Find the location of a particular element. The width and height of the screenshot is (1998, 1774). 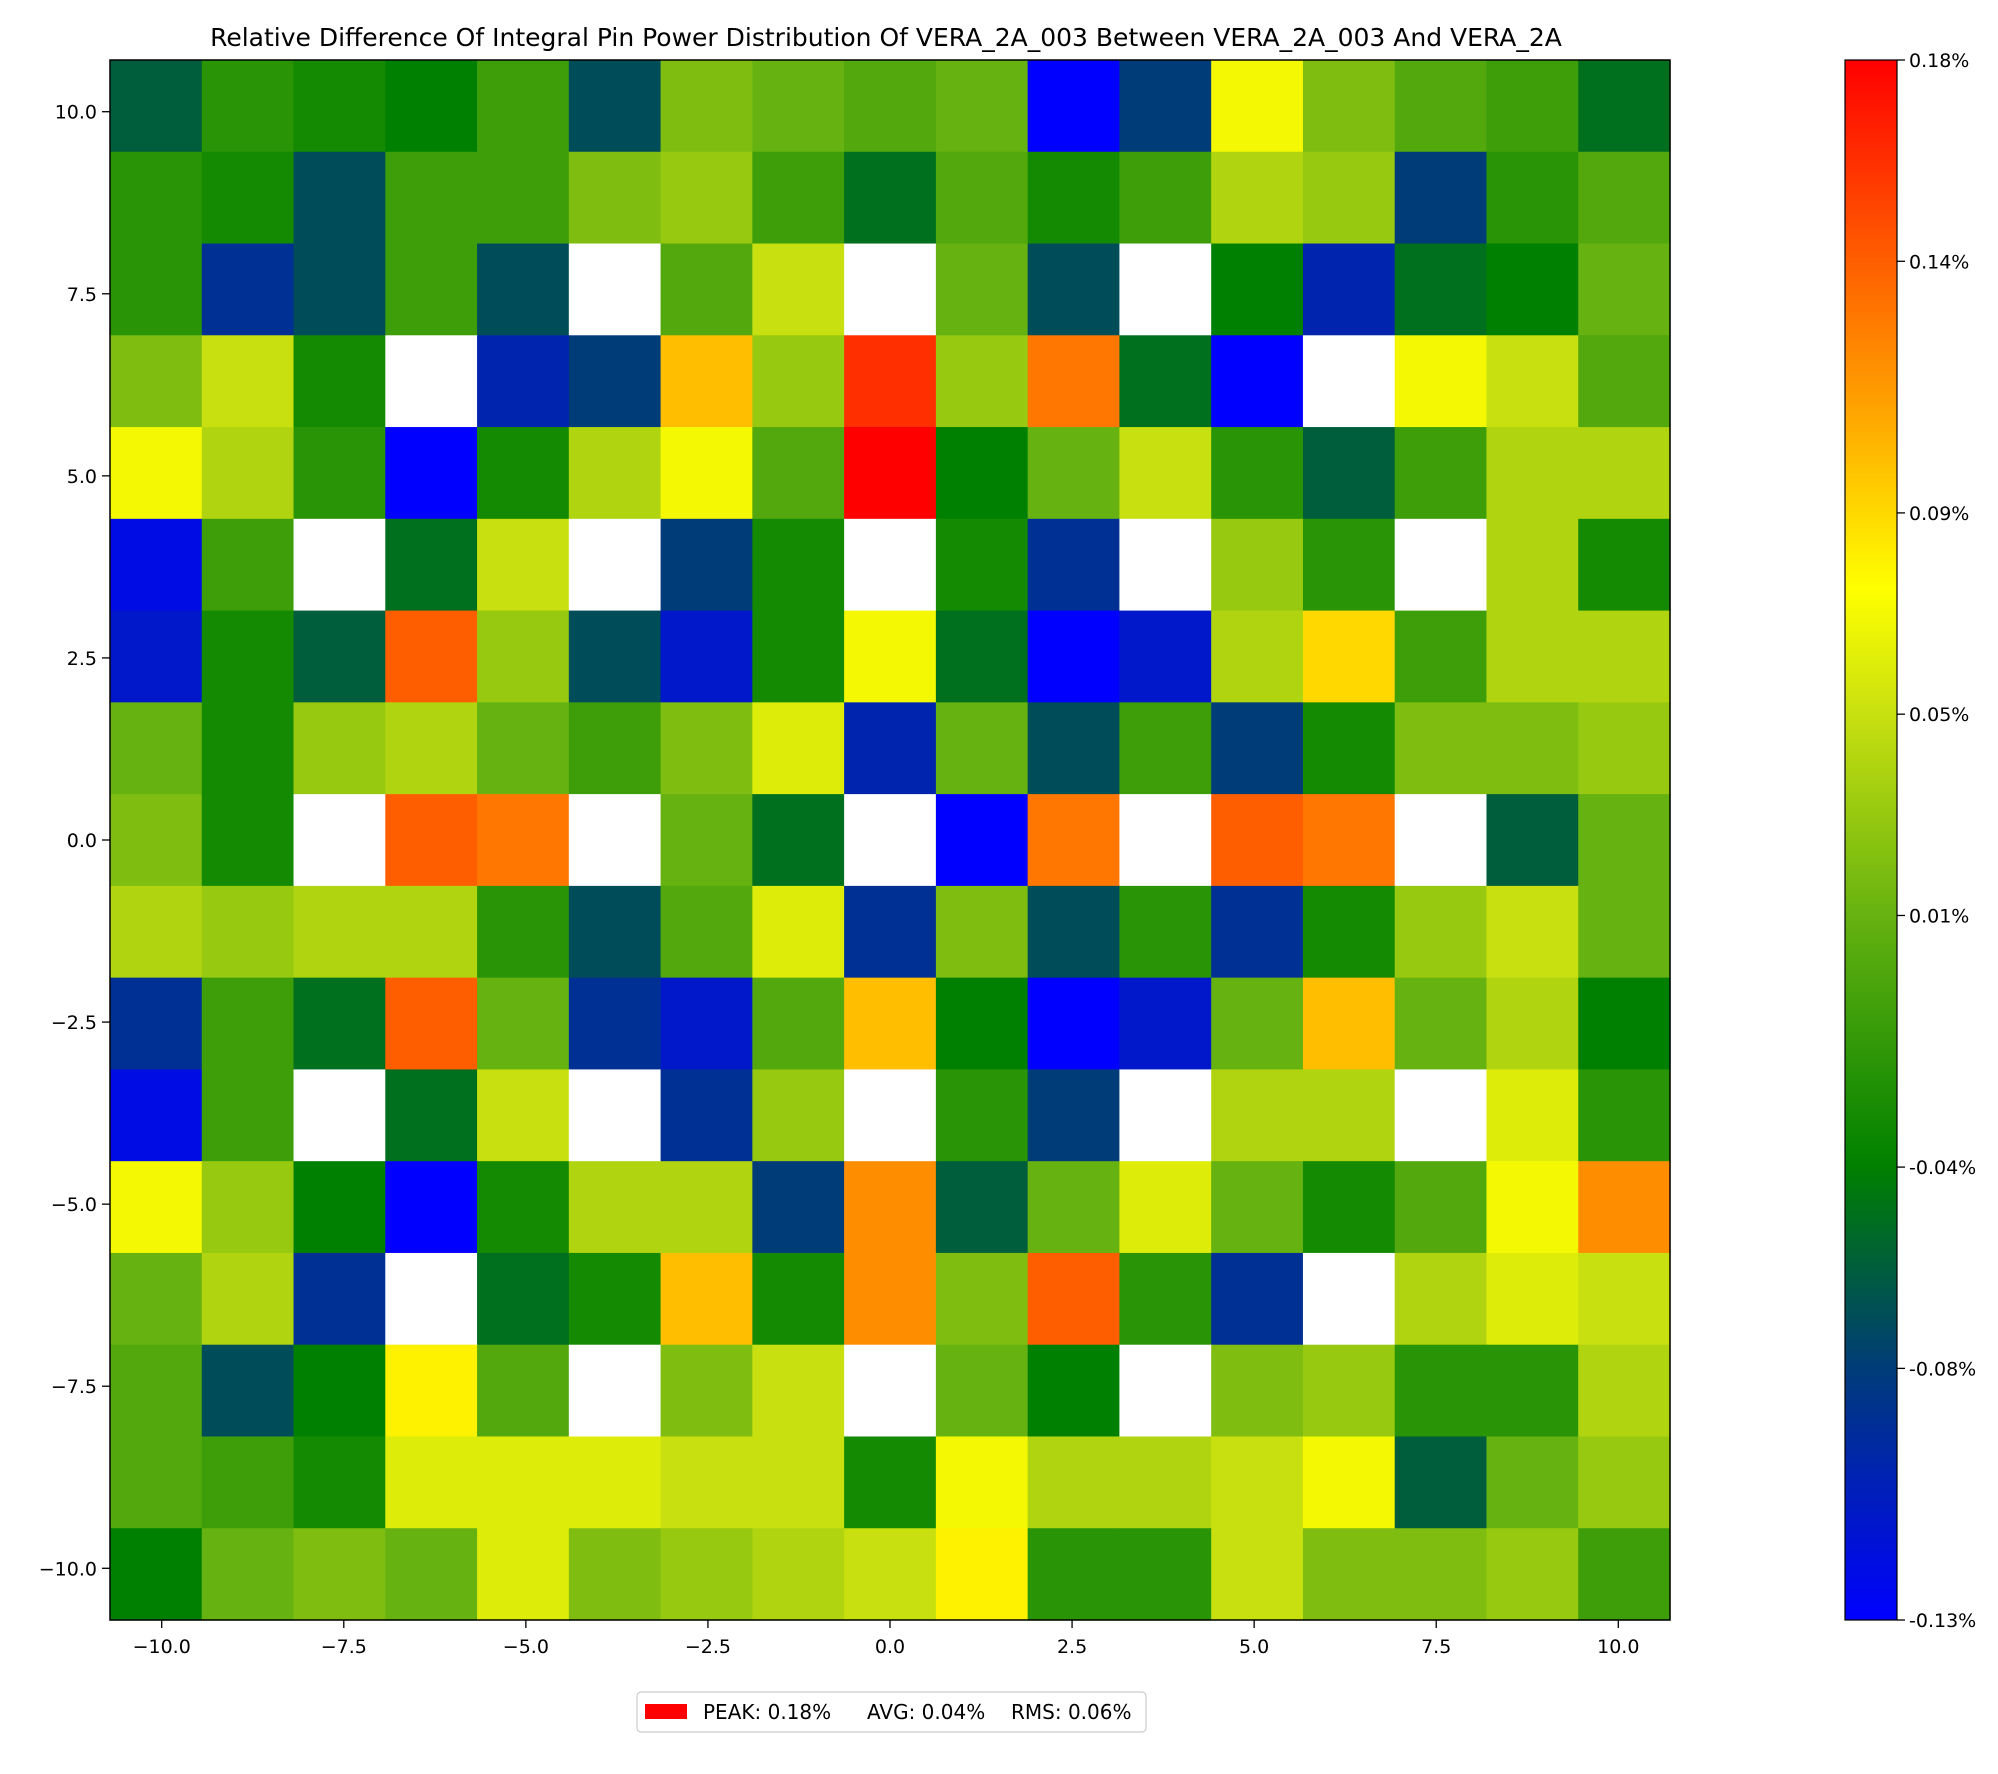

x-tick-label: −10.0 is located at coordinates (162, 1647).